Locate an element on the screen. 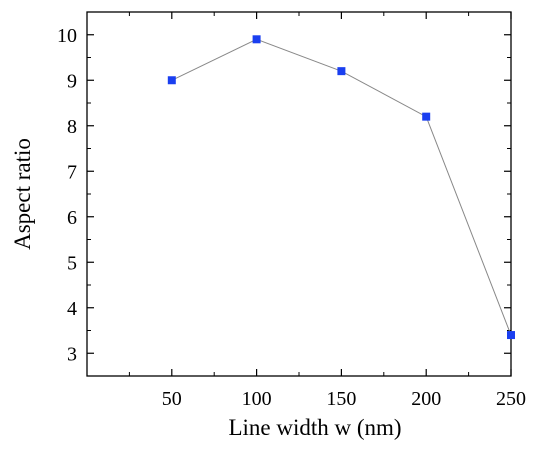 The image size is (550, 452). y-tick-label: 10 is located at coordinates (67, 36).